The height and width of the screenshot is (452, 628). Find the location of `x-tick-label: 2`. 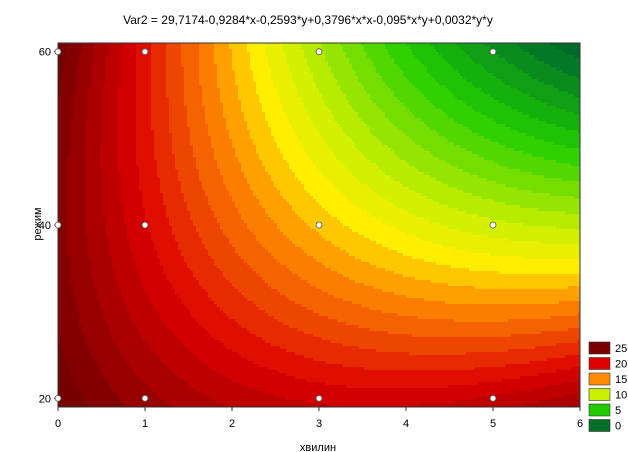

x-tick-label: 2 is located at coordinates (232, 424).